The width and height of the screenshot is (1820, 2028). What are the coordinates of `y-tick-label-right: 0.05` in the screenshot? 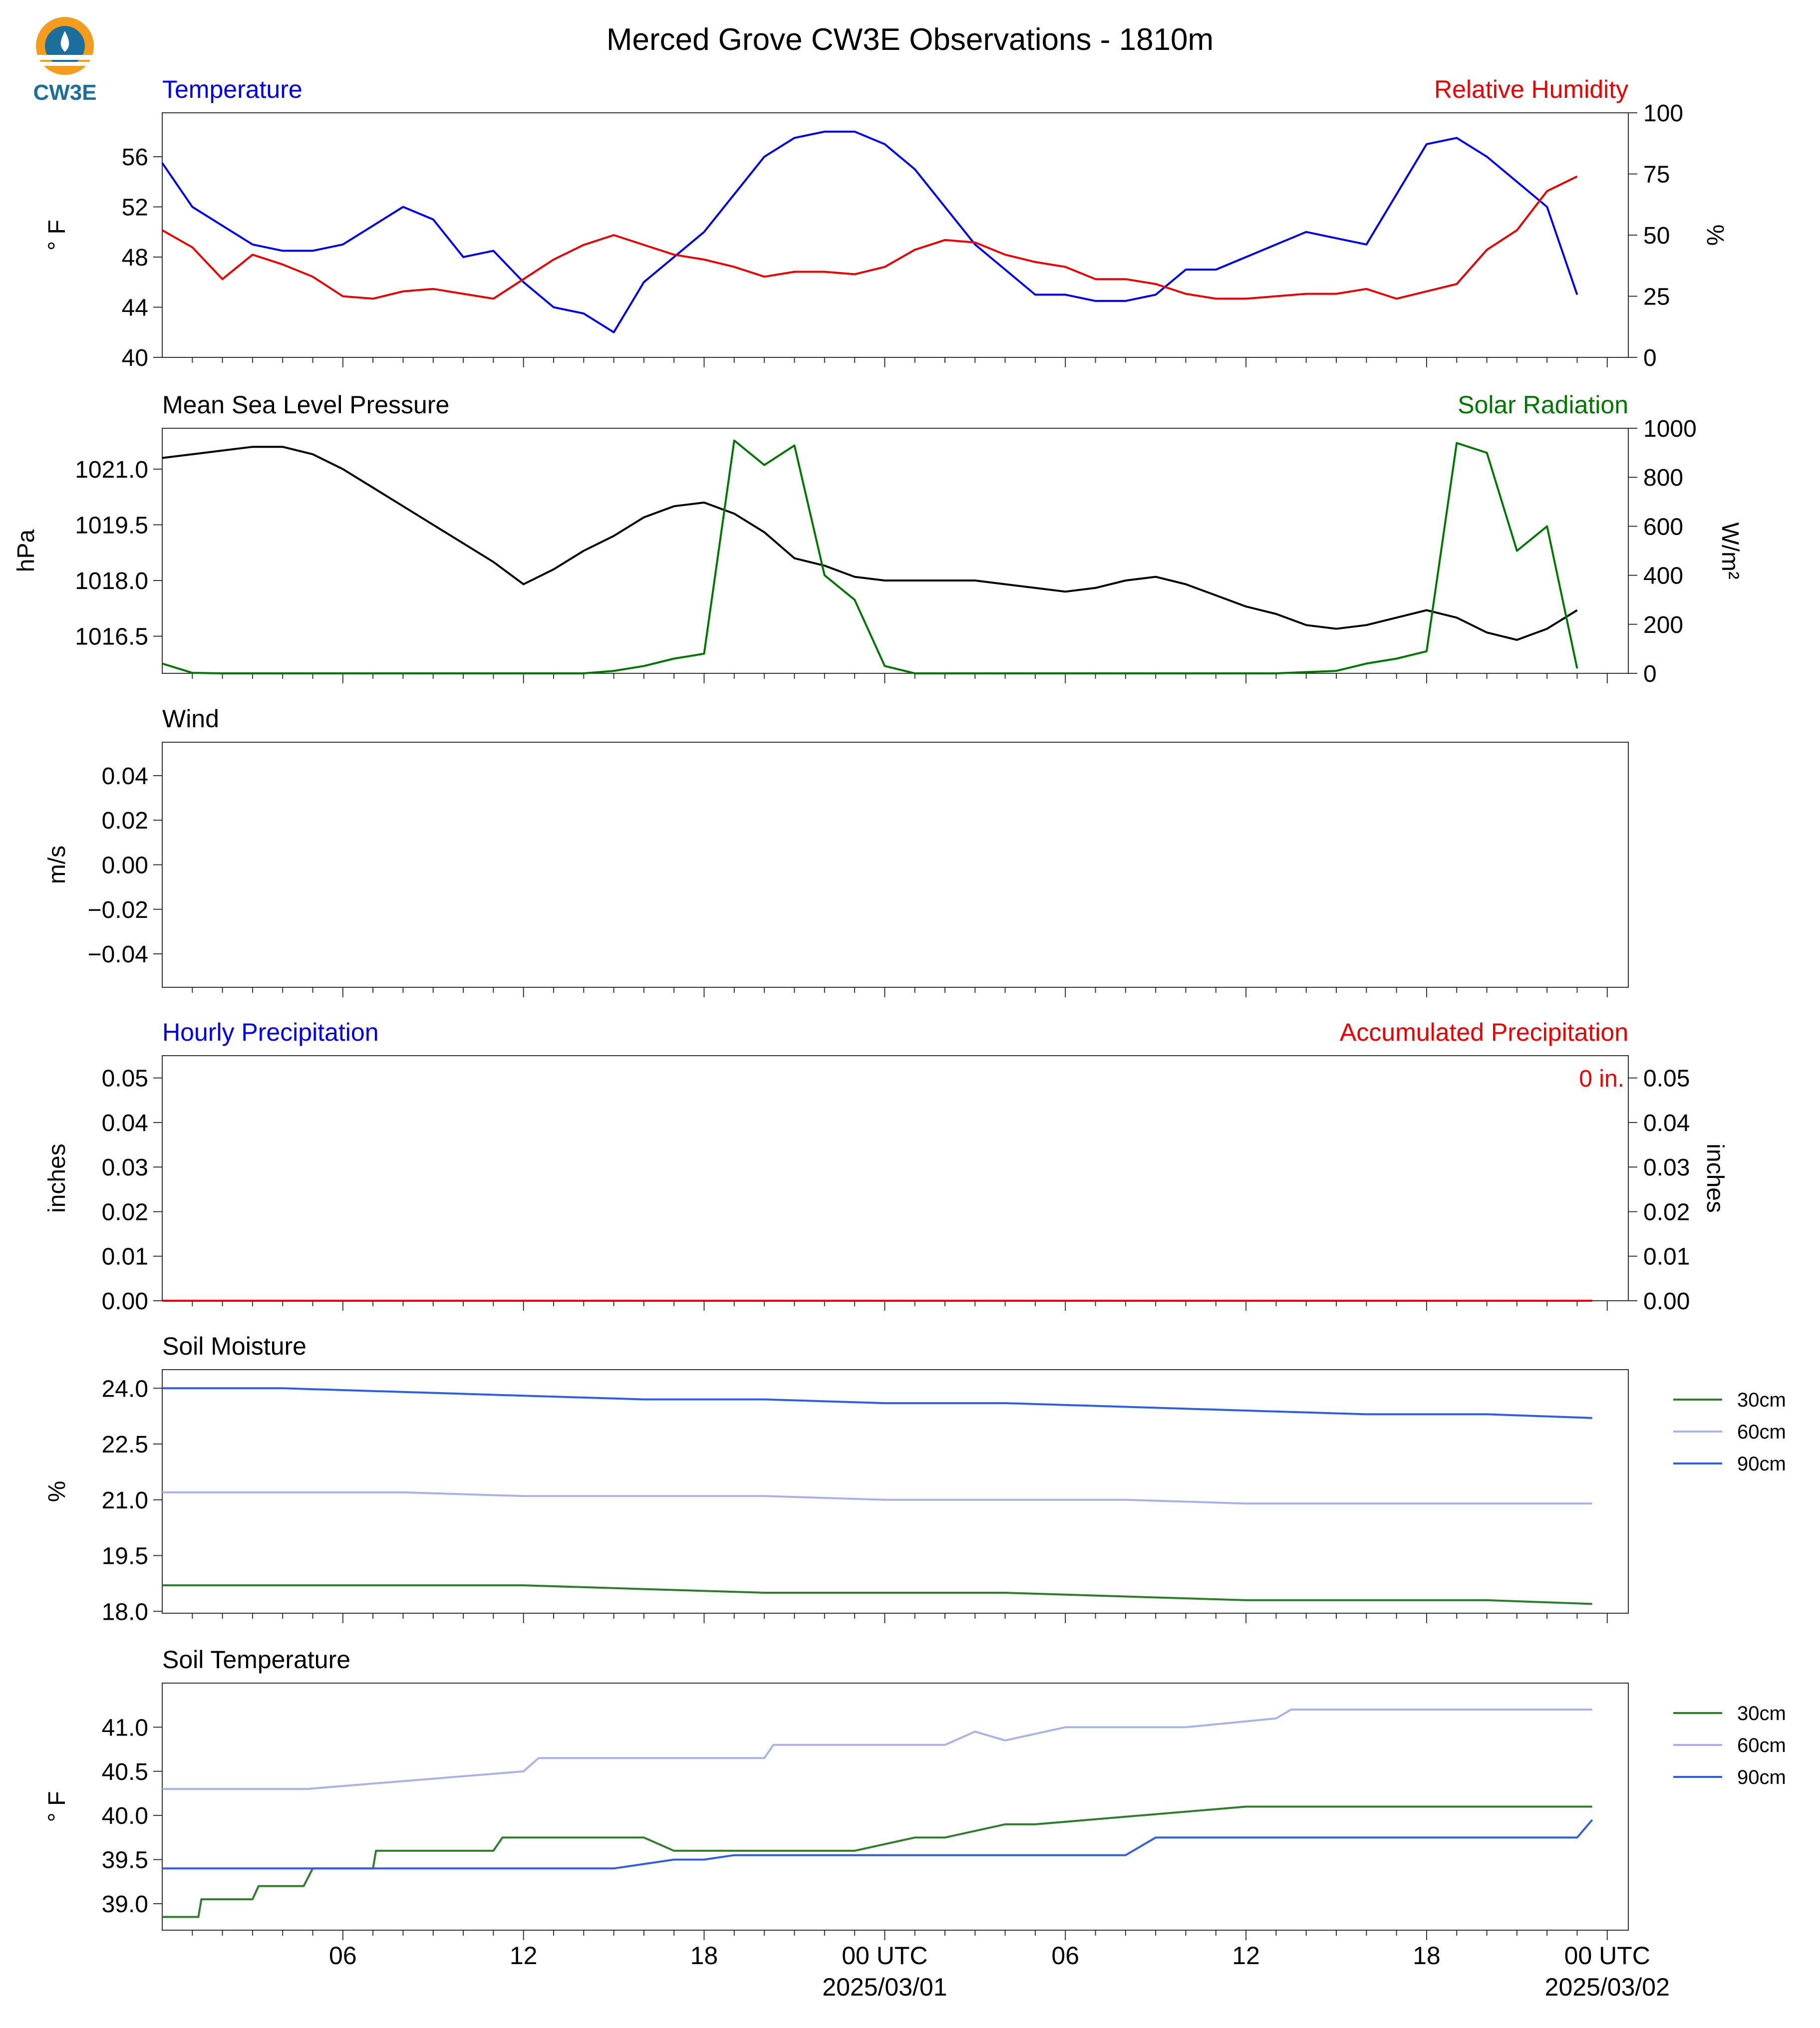 It's located at (1666, 1079).